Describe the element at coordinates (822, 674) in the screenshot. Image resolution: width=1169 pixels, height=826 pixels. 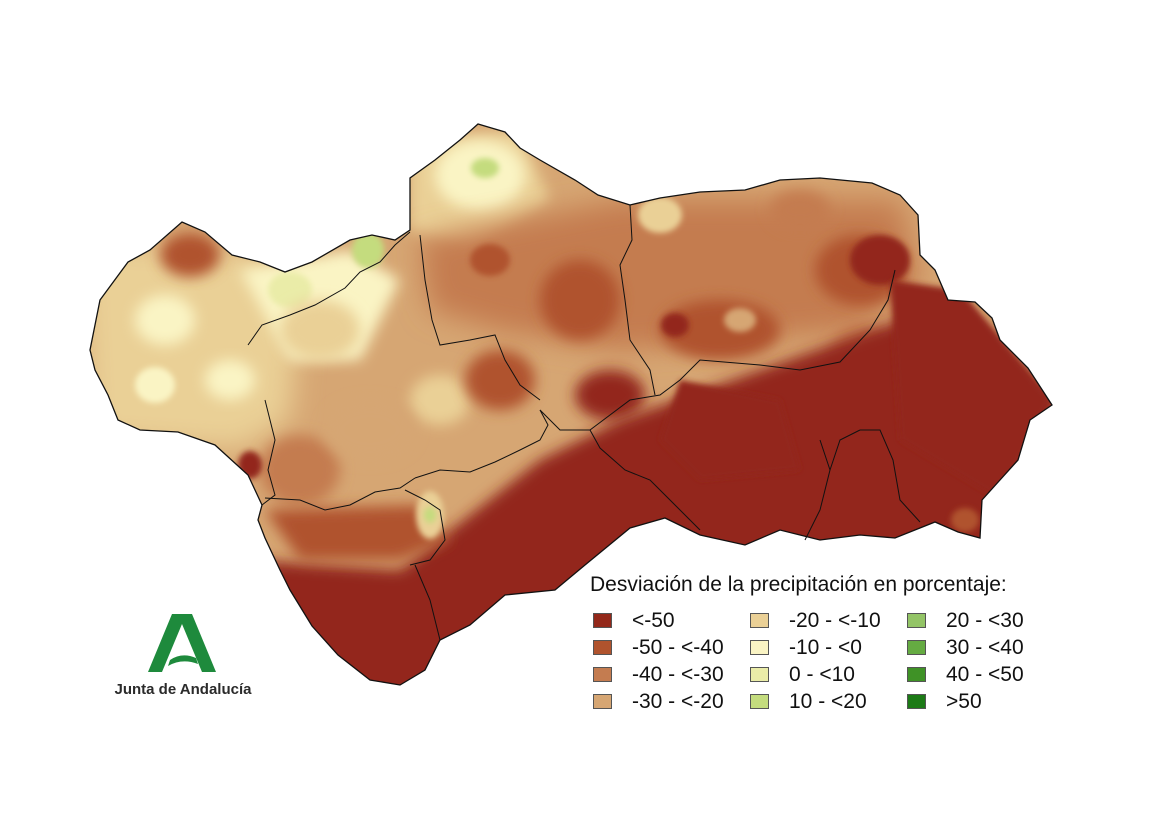
I see `legend-label: 0 - <10` at that location.